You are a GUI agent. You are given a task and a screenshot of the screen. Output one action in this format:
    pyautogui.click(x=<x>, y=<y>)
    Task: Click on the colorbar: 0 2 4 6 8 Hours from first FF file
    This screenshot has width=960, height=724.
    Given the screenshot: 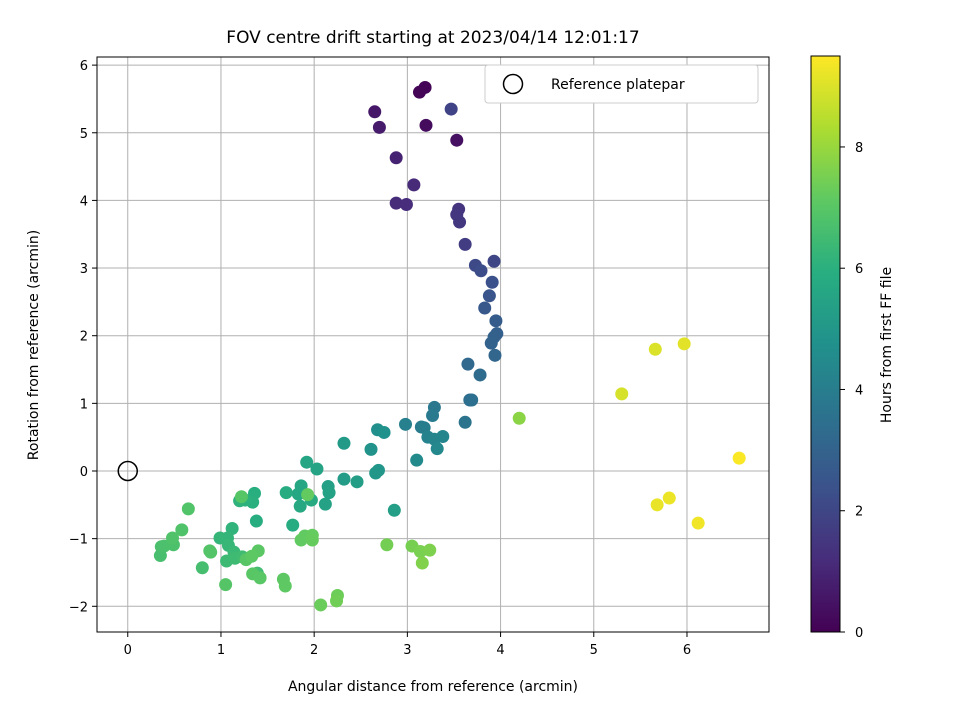 What is the action you would take?
    pyautogui.click(x=852, y=348)
    